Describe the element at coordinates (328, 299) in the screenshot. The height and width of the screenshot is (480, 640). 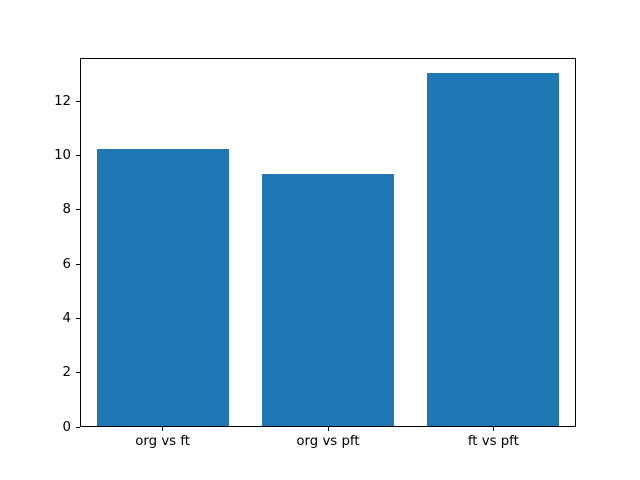
I see `bar-org-vs-pft` at that location.